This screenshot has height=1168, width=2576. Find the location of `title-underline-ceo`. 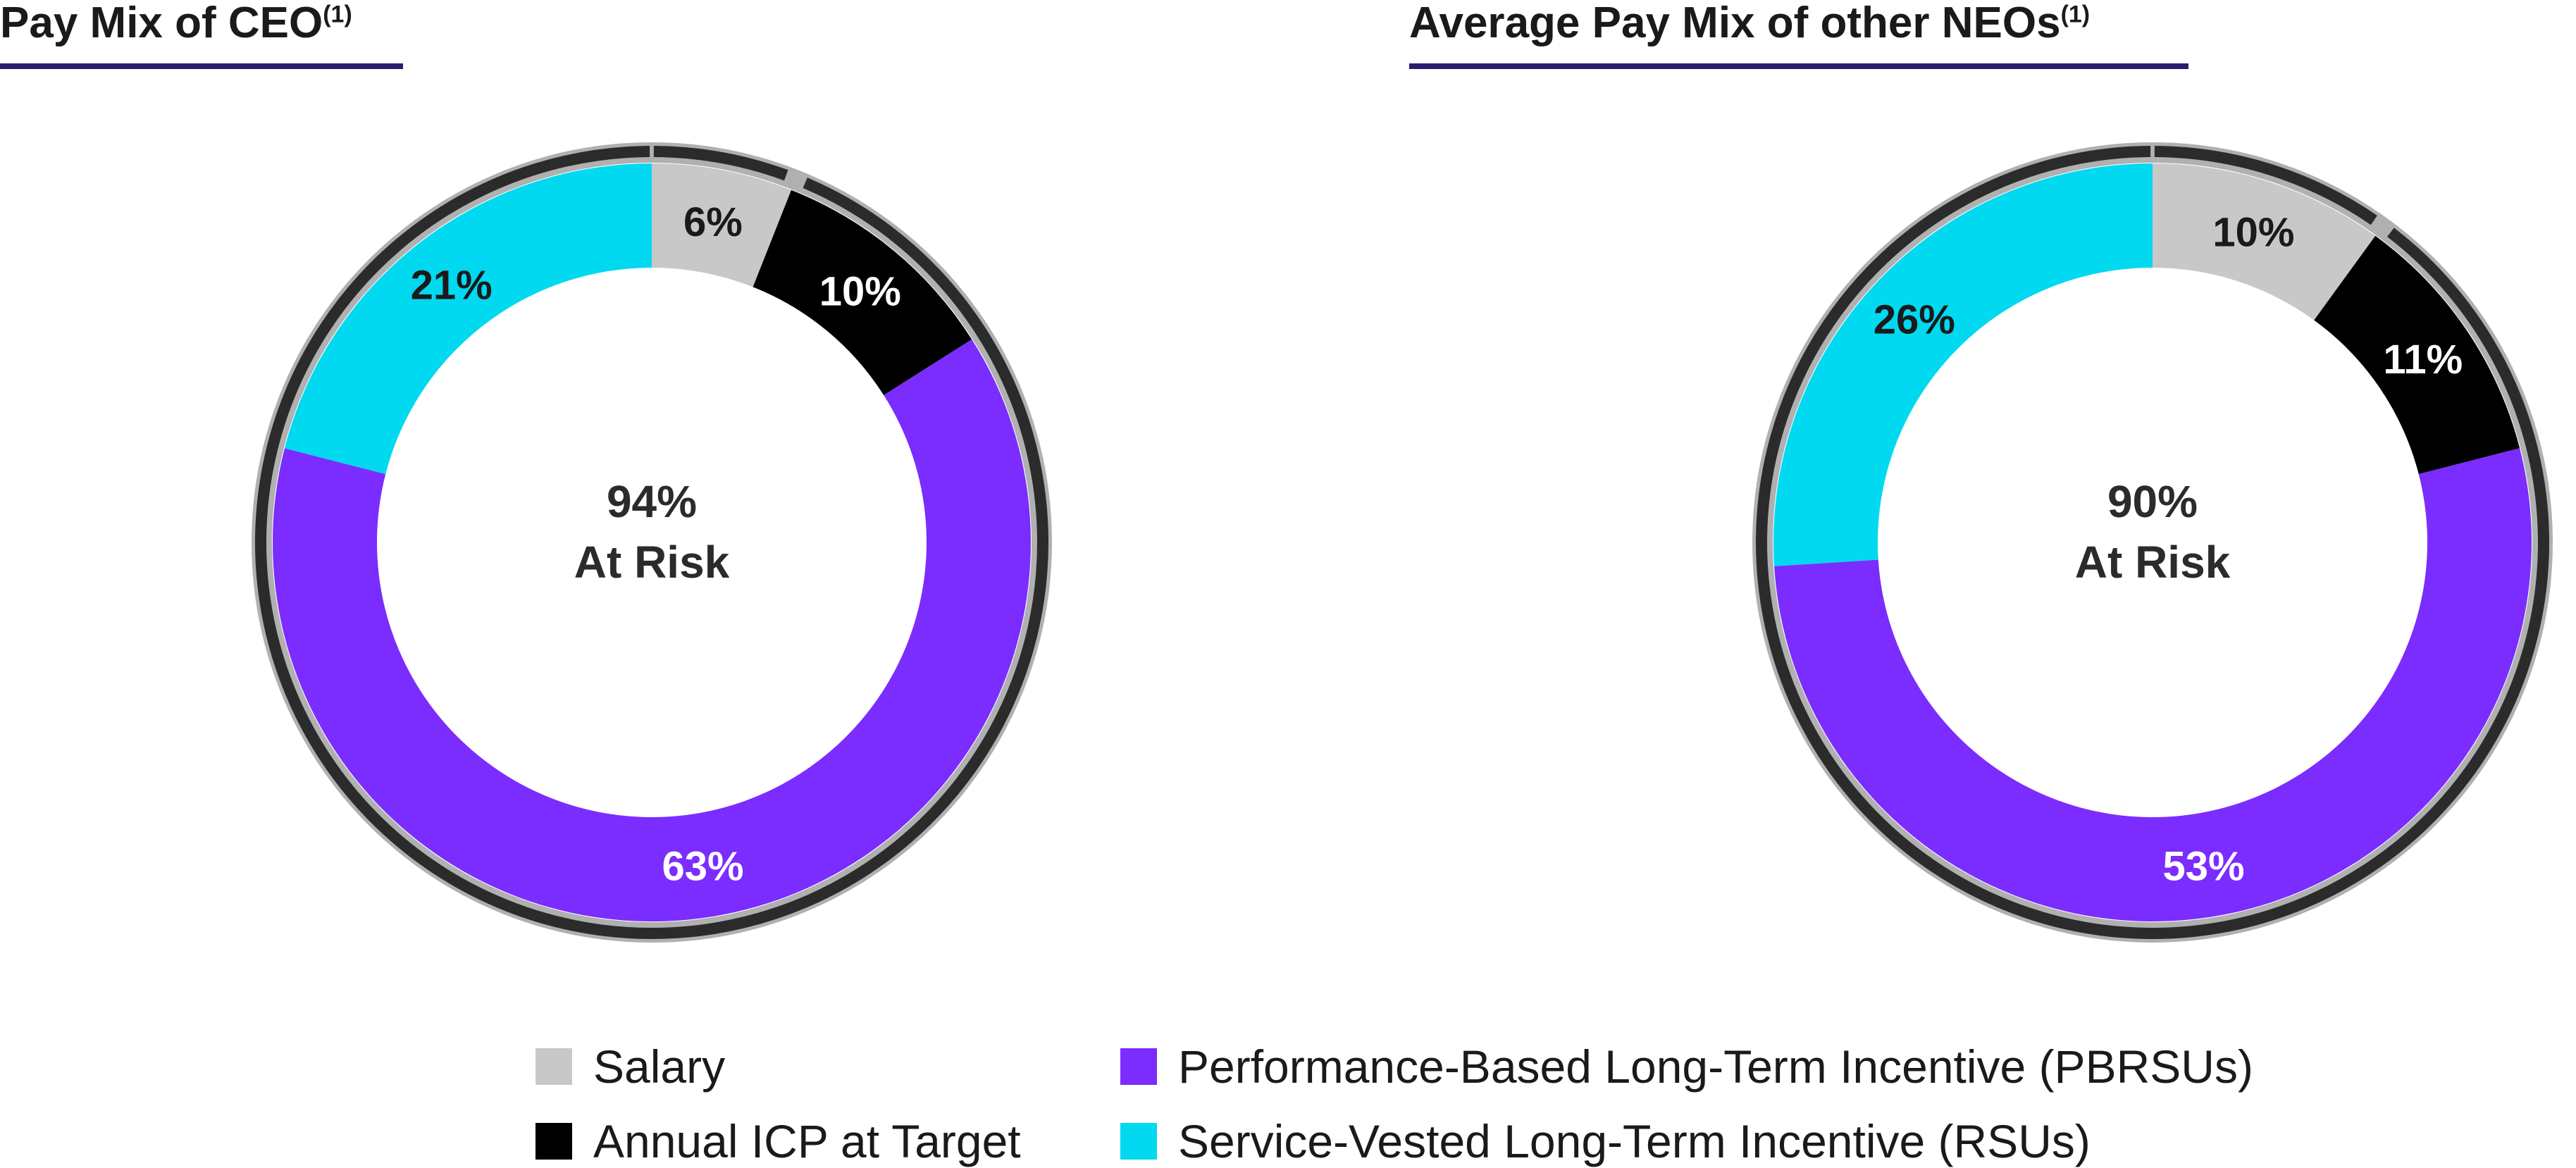

title-underline-ceo is located at coordinates (202, 66).